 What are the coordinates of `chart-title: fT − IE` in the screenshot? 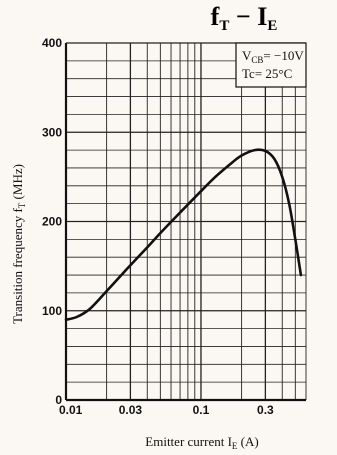 It's located at (244, 18).